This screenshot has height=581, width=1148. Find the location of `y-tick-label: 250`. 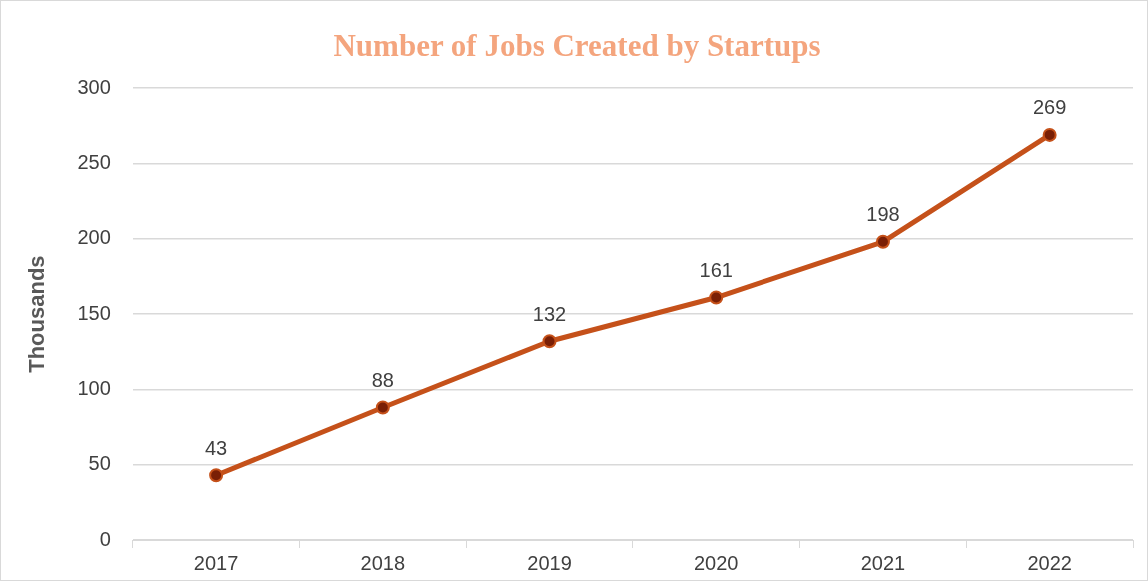

y-tick-label: 250 is located at coordinates (94, 162).